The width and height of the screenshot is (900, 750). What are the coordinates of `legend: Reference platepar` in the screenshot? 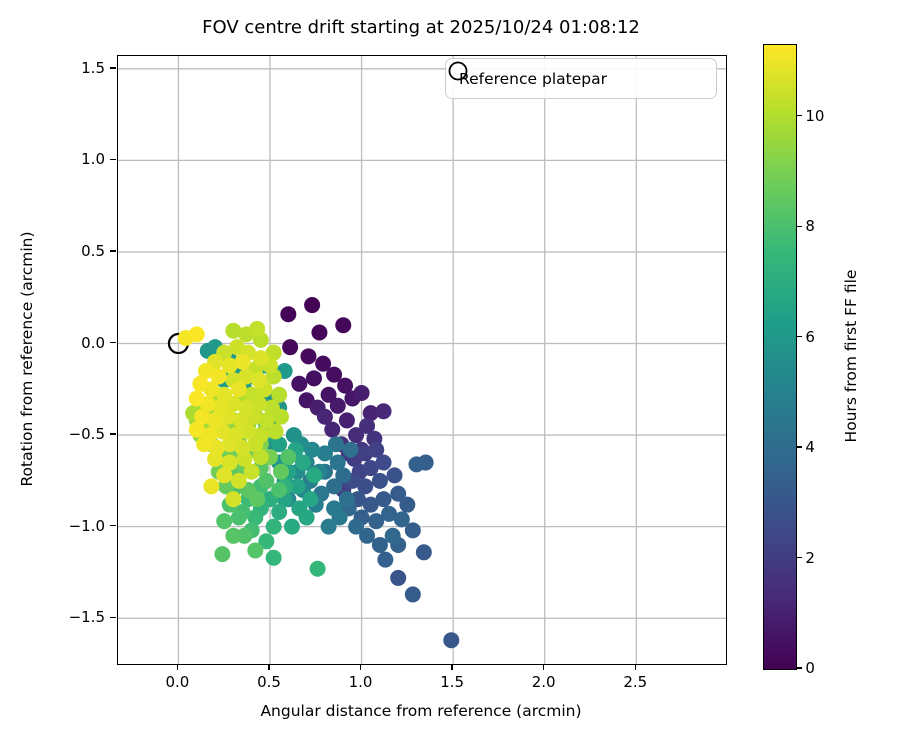 It's located at (581, 78).